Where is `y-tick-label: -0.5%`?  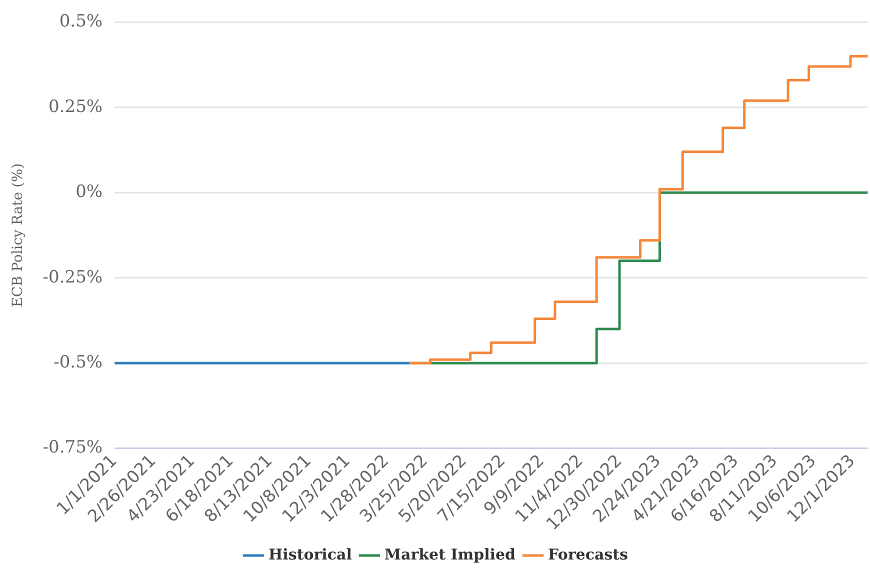 y-tick-label: -0.5% is located at coordinates (78, 362).